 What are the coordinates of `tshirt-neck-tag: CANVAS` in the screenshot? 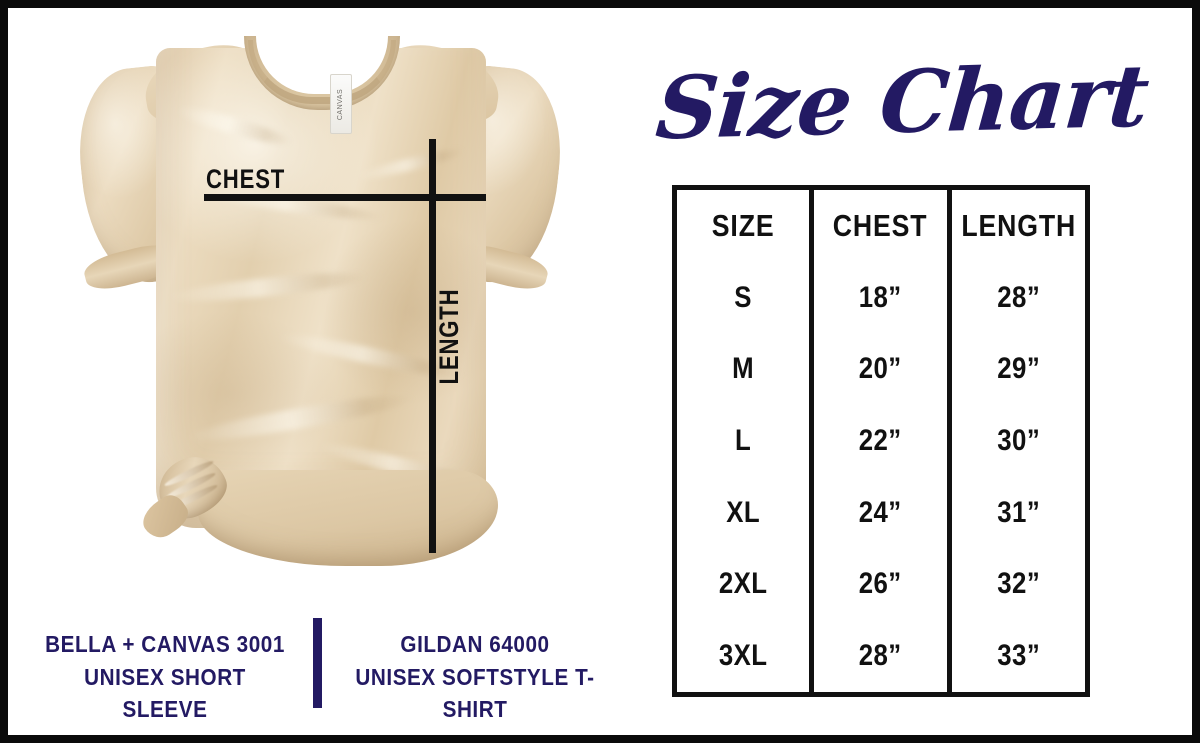 It's located at (341, 104).